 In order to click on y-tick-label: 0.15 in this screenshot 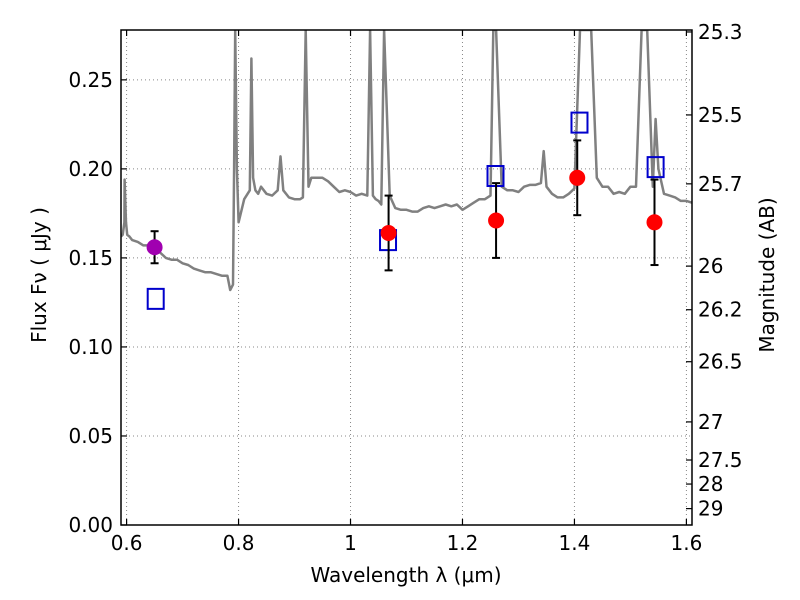, I will do `click(90, 258)`.